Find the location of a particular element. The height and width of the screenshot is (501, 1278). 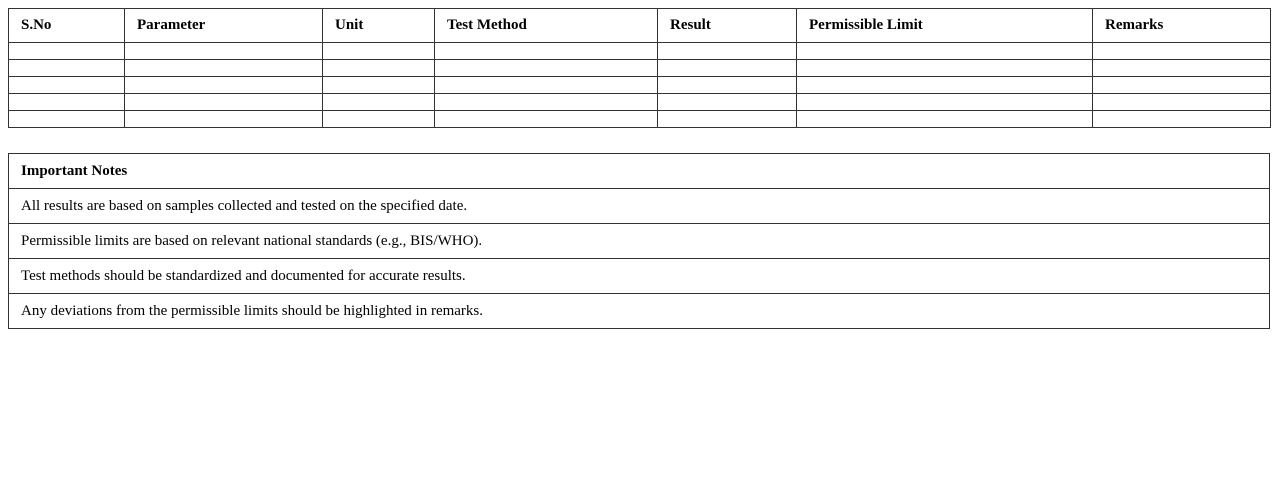

column-header-test-method: Test Method is located at coordinates (546, 25).